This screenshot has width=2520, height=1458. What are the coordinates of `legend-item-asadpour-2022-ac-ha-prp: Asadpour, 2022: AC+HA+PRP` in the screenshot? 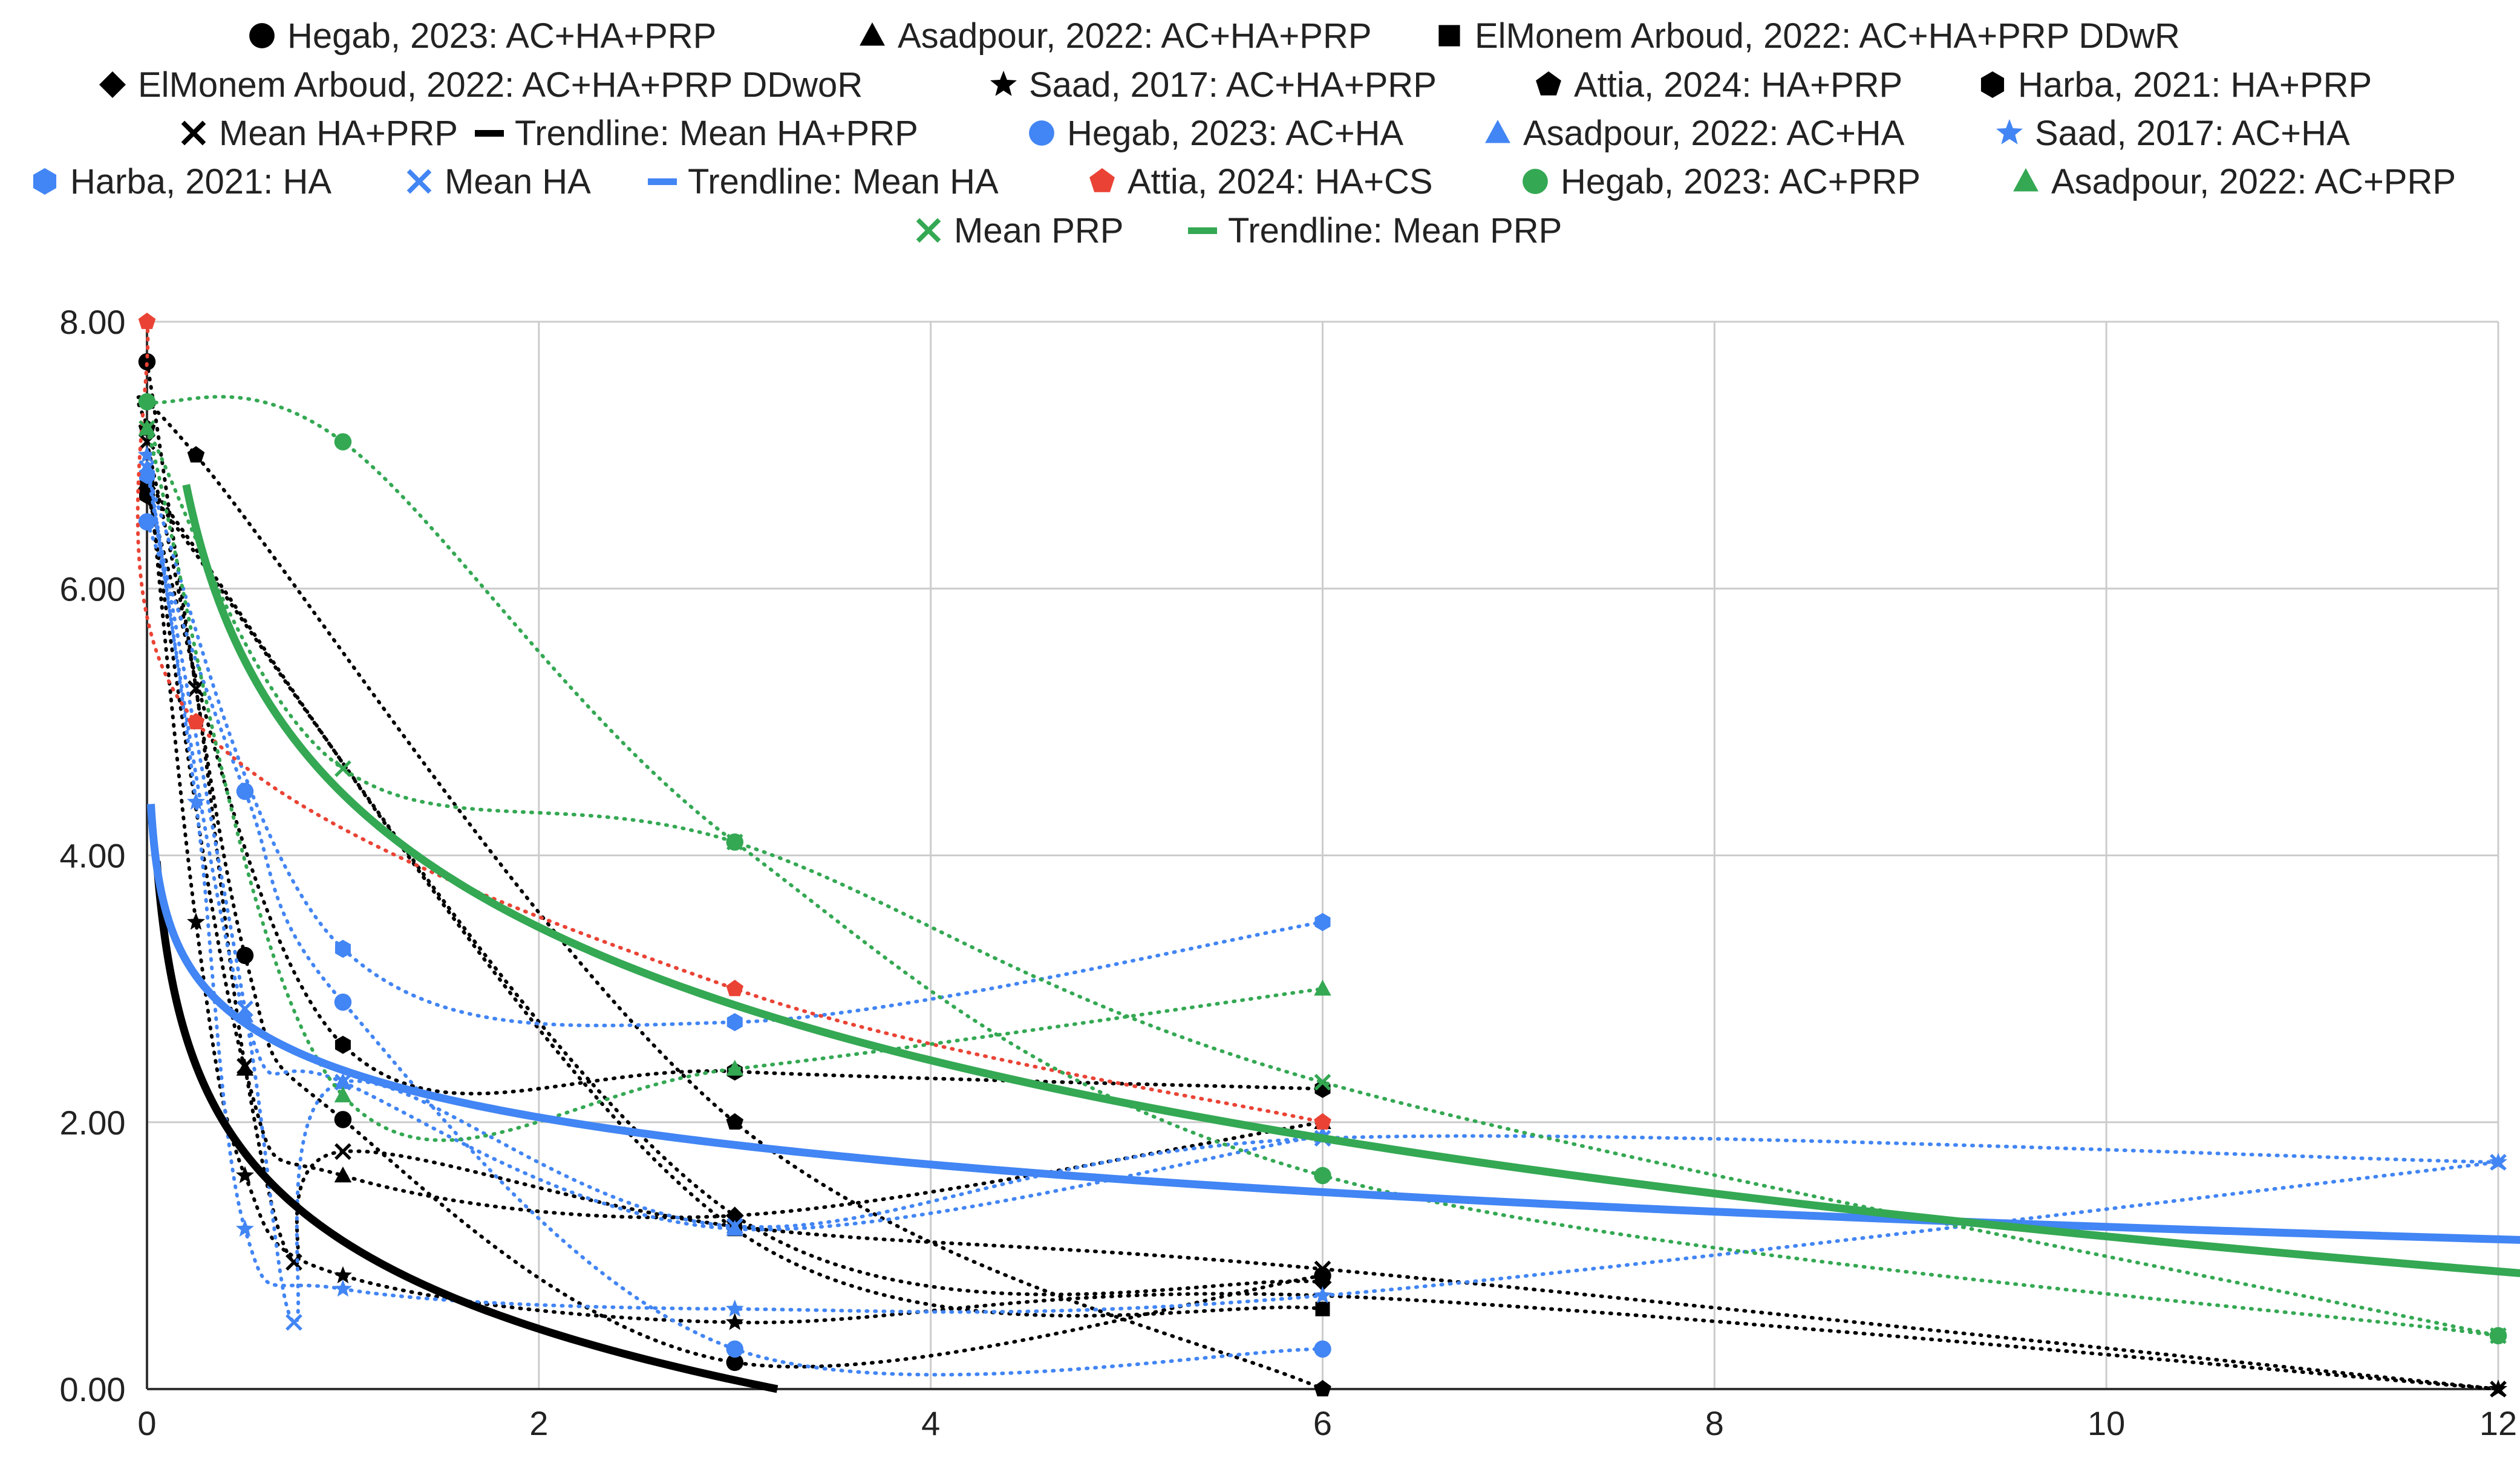 It's located at (1116, 36).